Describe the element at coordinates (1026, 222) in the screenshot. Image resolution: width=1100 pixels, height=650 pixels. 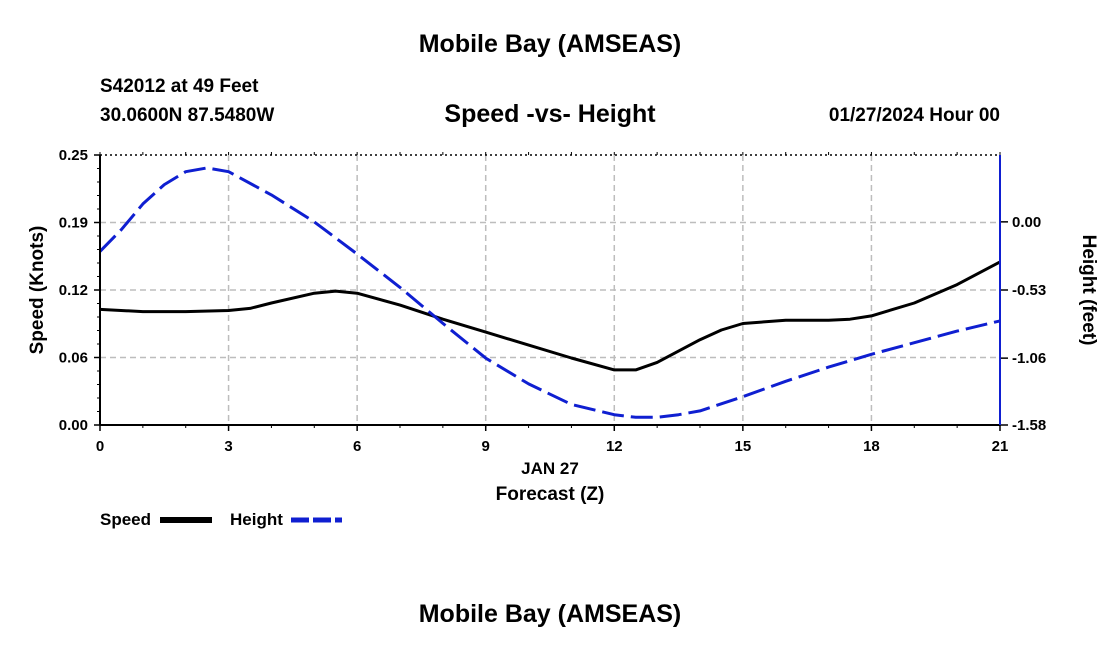
I see `y-right-tick-label: 0.00` at that location.